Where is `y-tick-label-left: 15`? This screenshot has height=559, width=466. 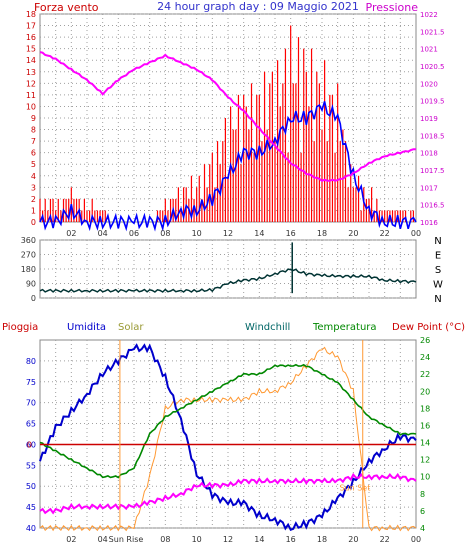
y-tick-label-left: 15 is located at coordinates (31, 49).